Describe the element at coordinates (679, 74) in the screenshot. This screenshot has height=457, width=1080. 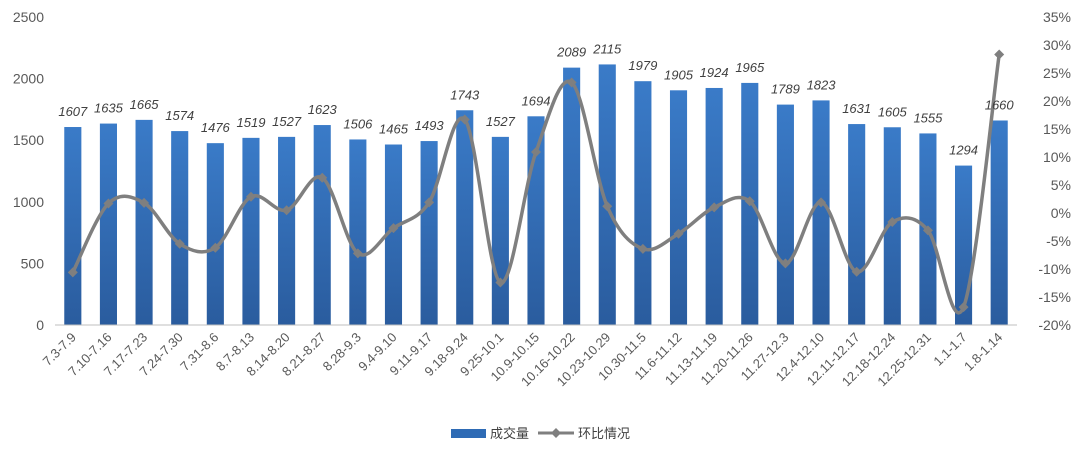
I see `bar-value-label: 1905` at that location.